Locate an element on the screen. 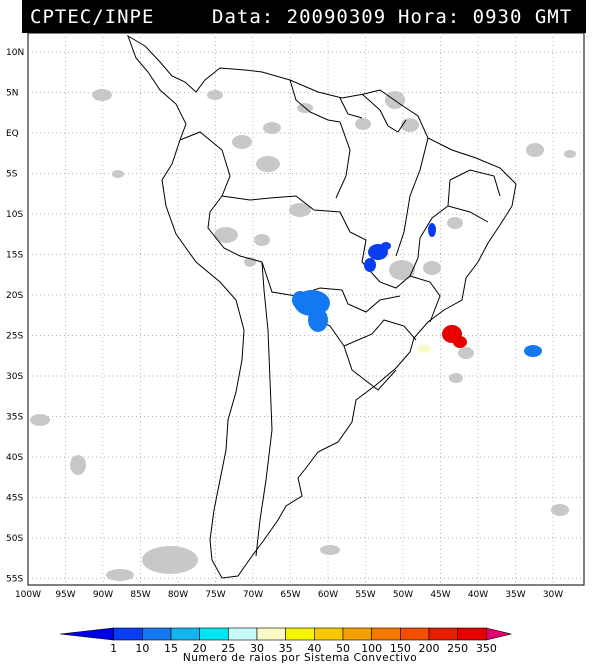  legend-values: 1 10 15 20 25 30 35 40 50 100 150 200 250 350 is located at coordinates (303, 648).